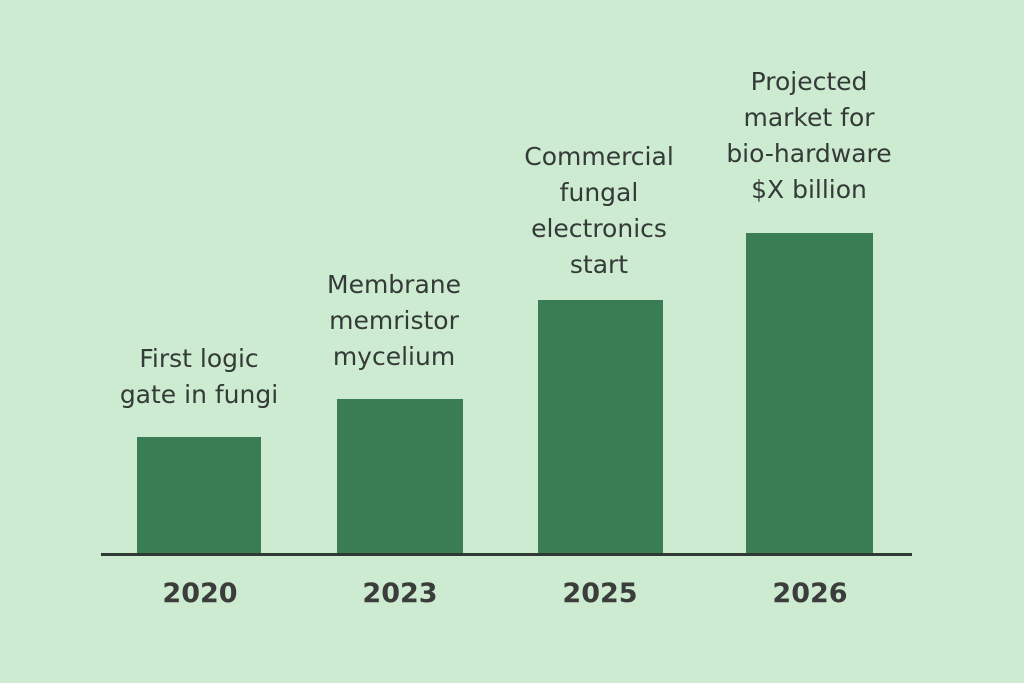 This screenshot has height=683, width=1024. I want to click on bar-annotation-2023: Membrane memristor mycelium, so click(394, 321).